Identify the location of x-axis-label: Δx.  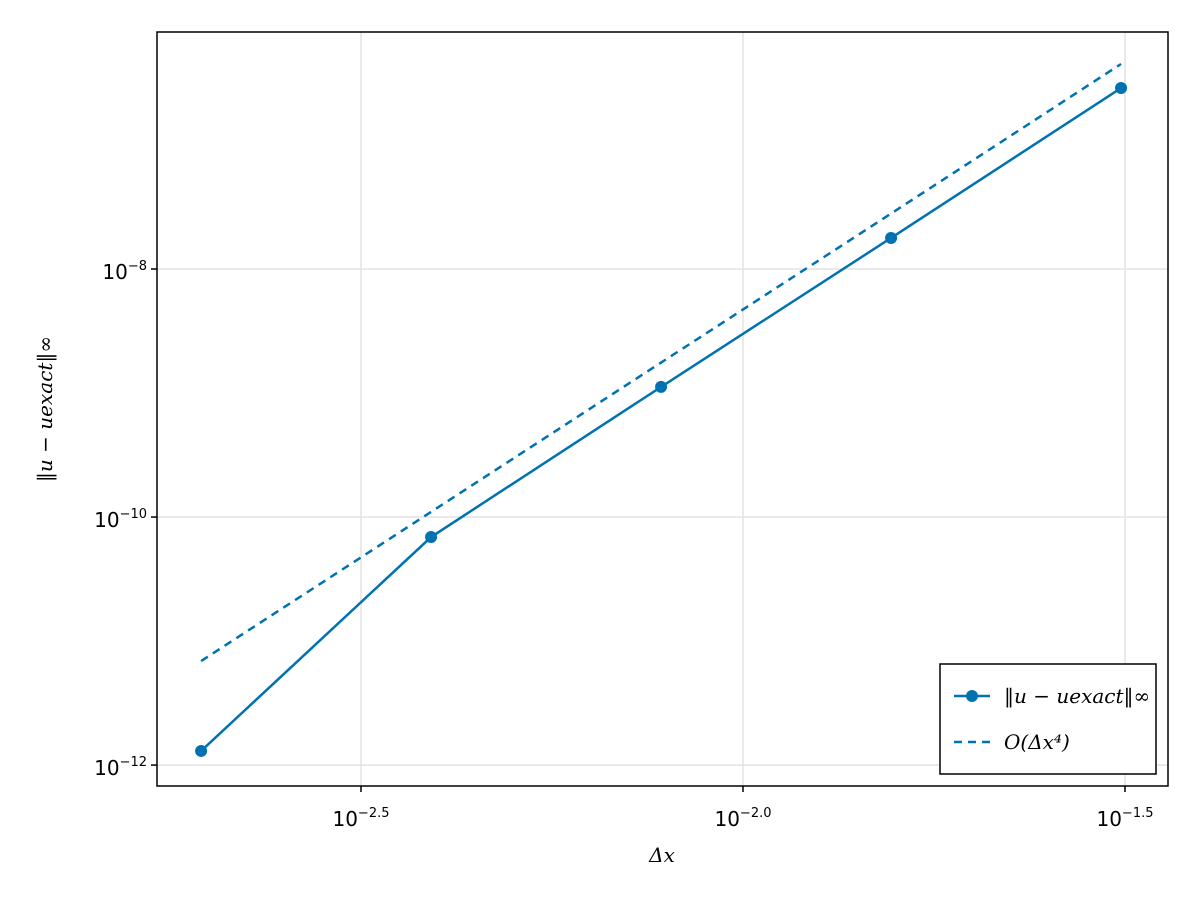
(661, 855).